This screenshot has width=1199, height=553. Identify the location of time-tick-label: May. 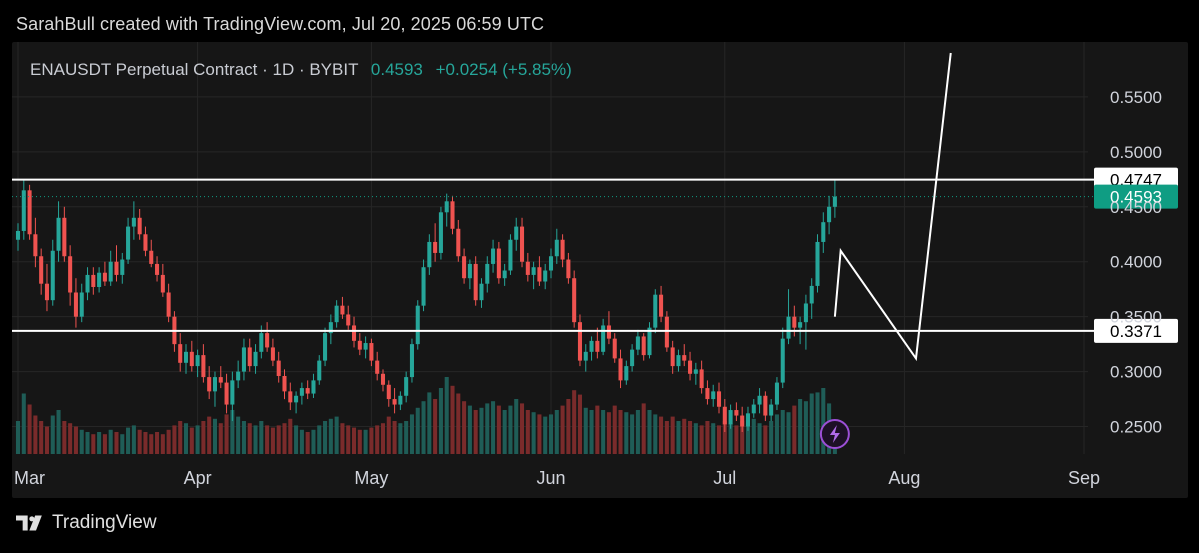
(371, 478).